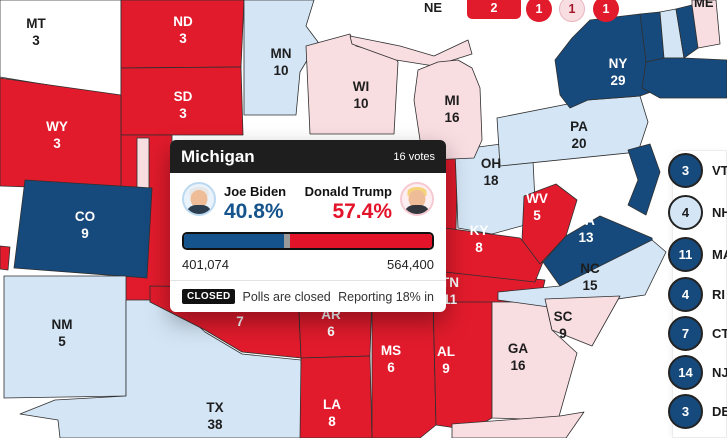  Describe the element at coordinates (706, 24) in the screenshot. I see `state-shape-me` at that location.